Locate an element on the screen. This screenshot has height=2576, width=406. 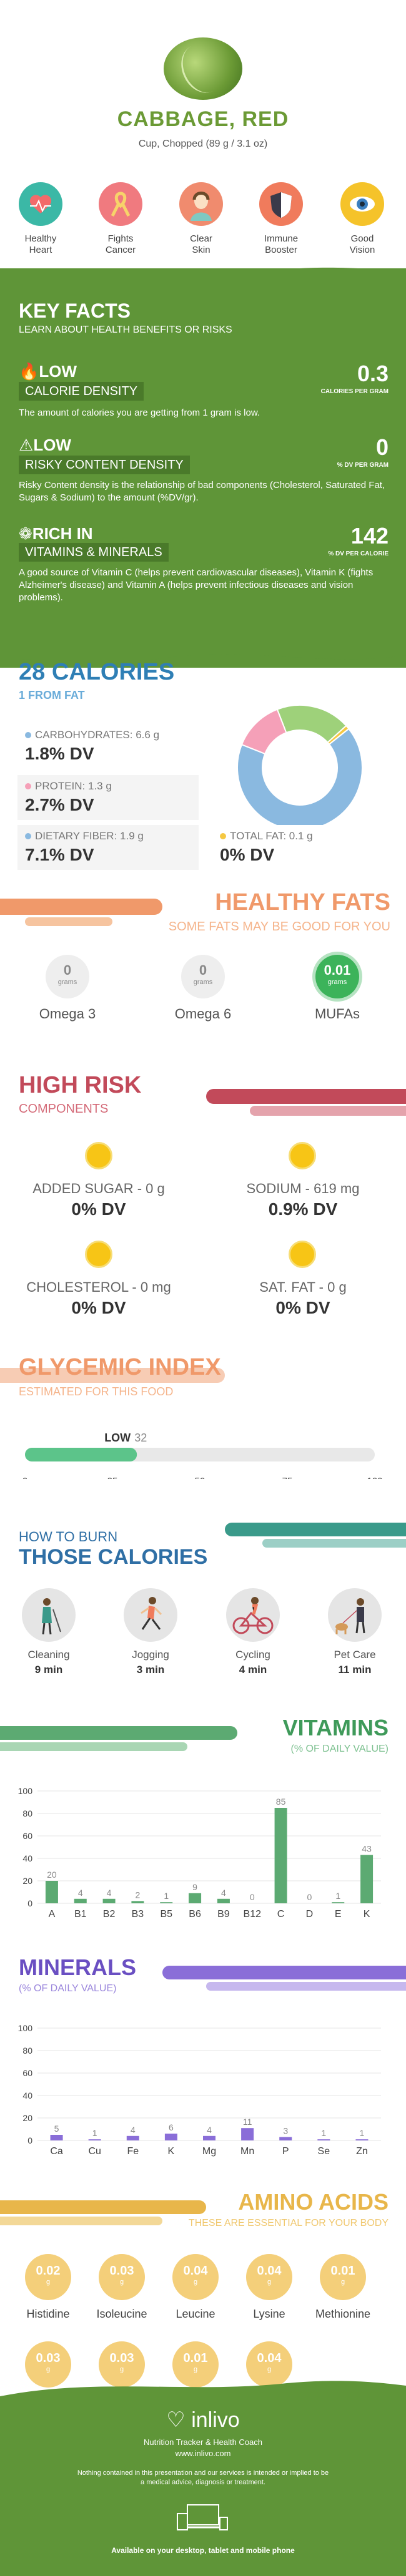
nutrient-label: TOTAL FAT: 0.1 g is located at coordinates (271, 836).